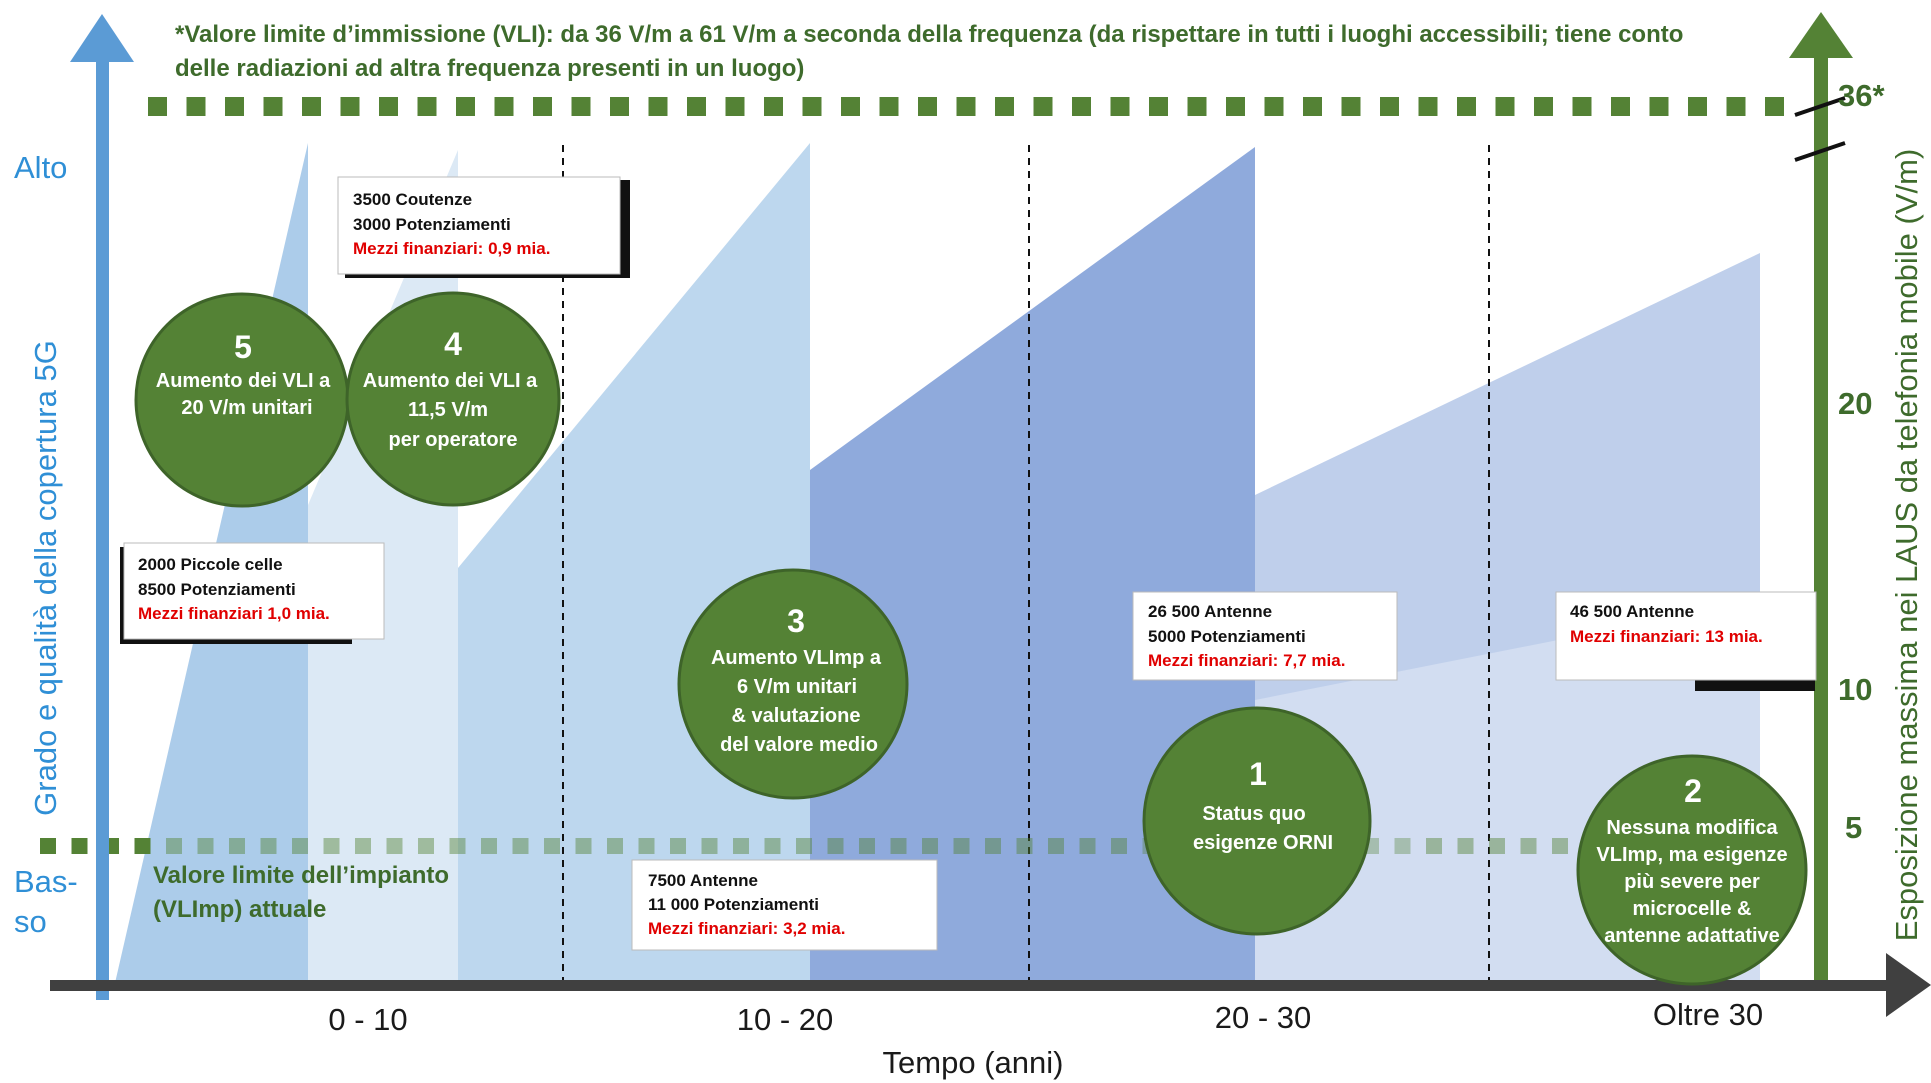  I want to click on x-category-20-30: 20 - 30, so click(1263, 1017).